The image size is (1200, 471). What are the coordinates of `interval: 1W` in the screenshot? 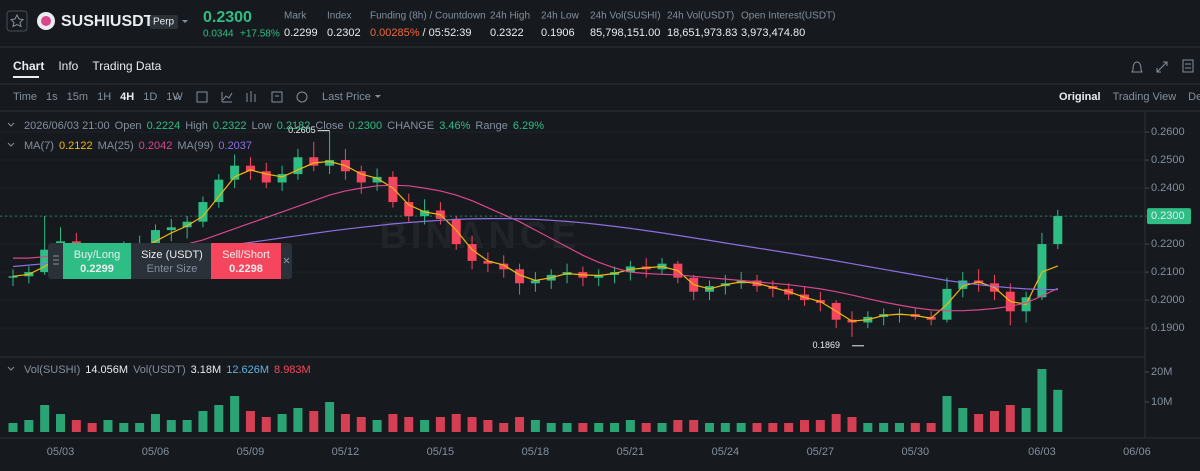 It's located at (174, 97).